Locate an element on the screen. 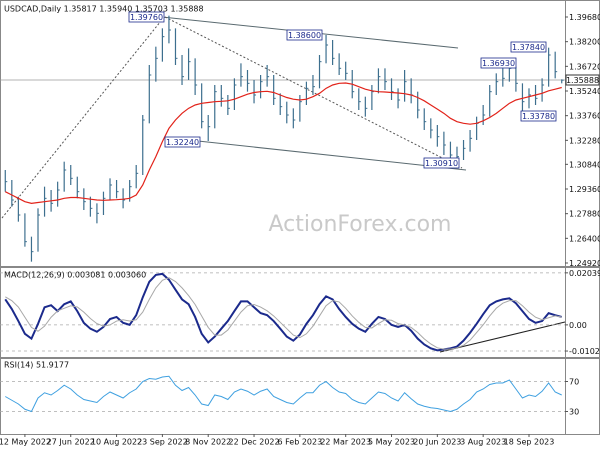 The image size is (600, 450). x-tick-label: 12 May 2022 is located at coordinates (25, 442).